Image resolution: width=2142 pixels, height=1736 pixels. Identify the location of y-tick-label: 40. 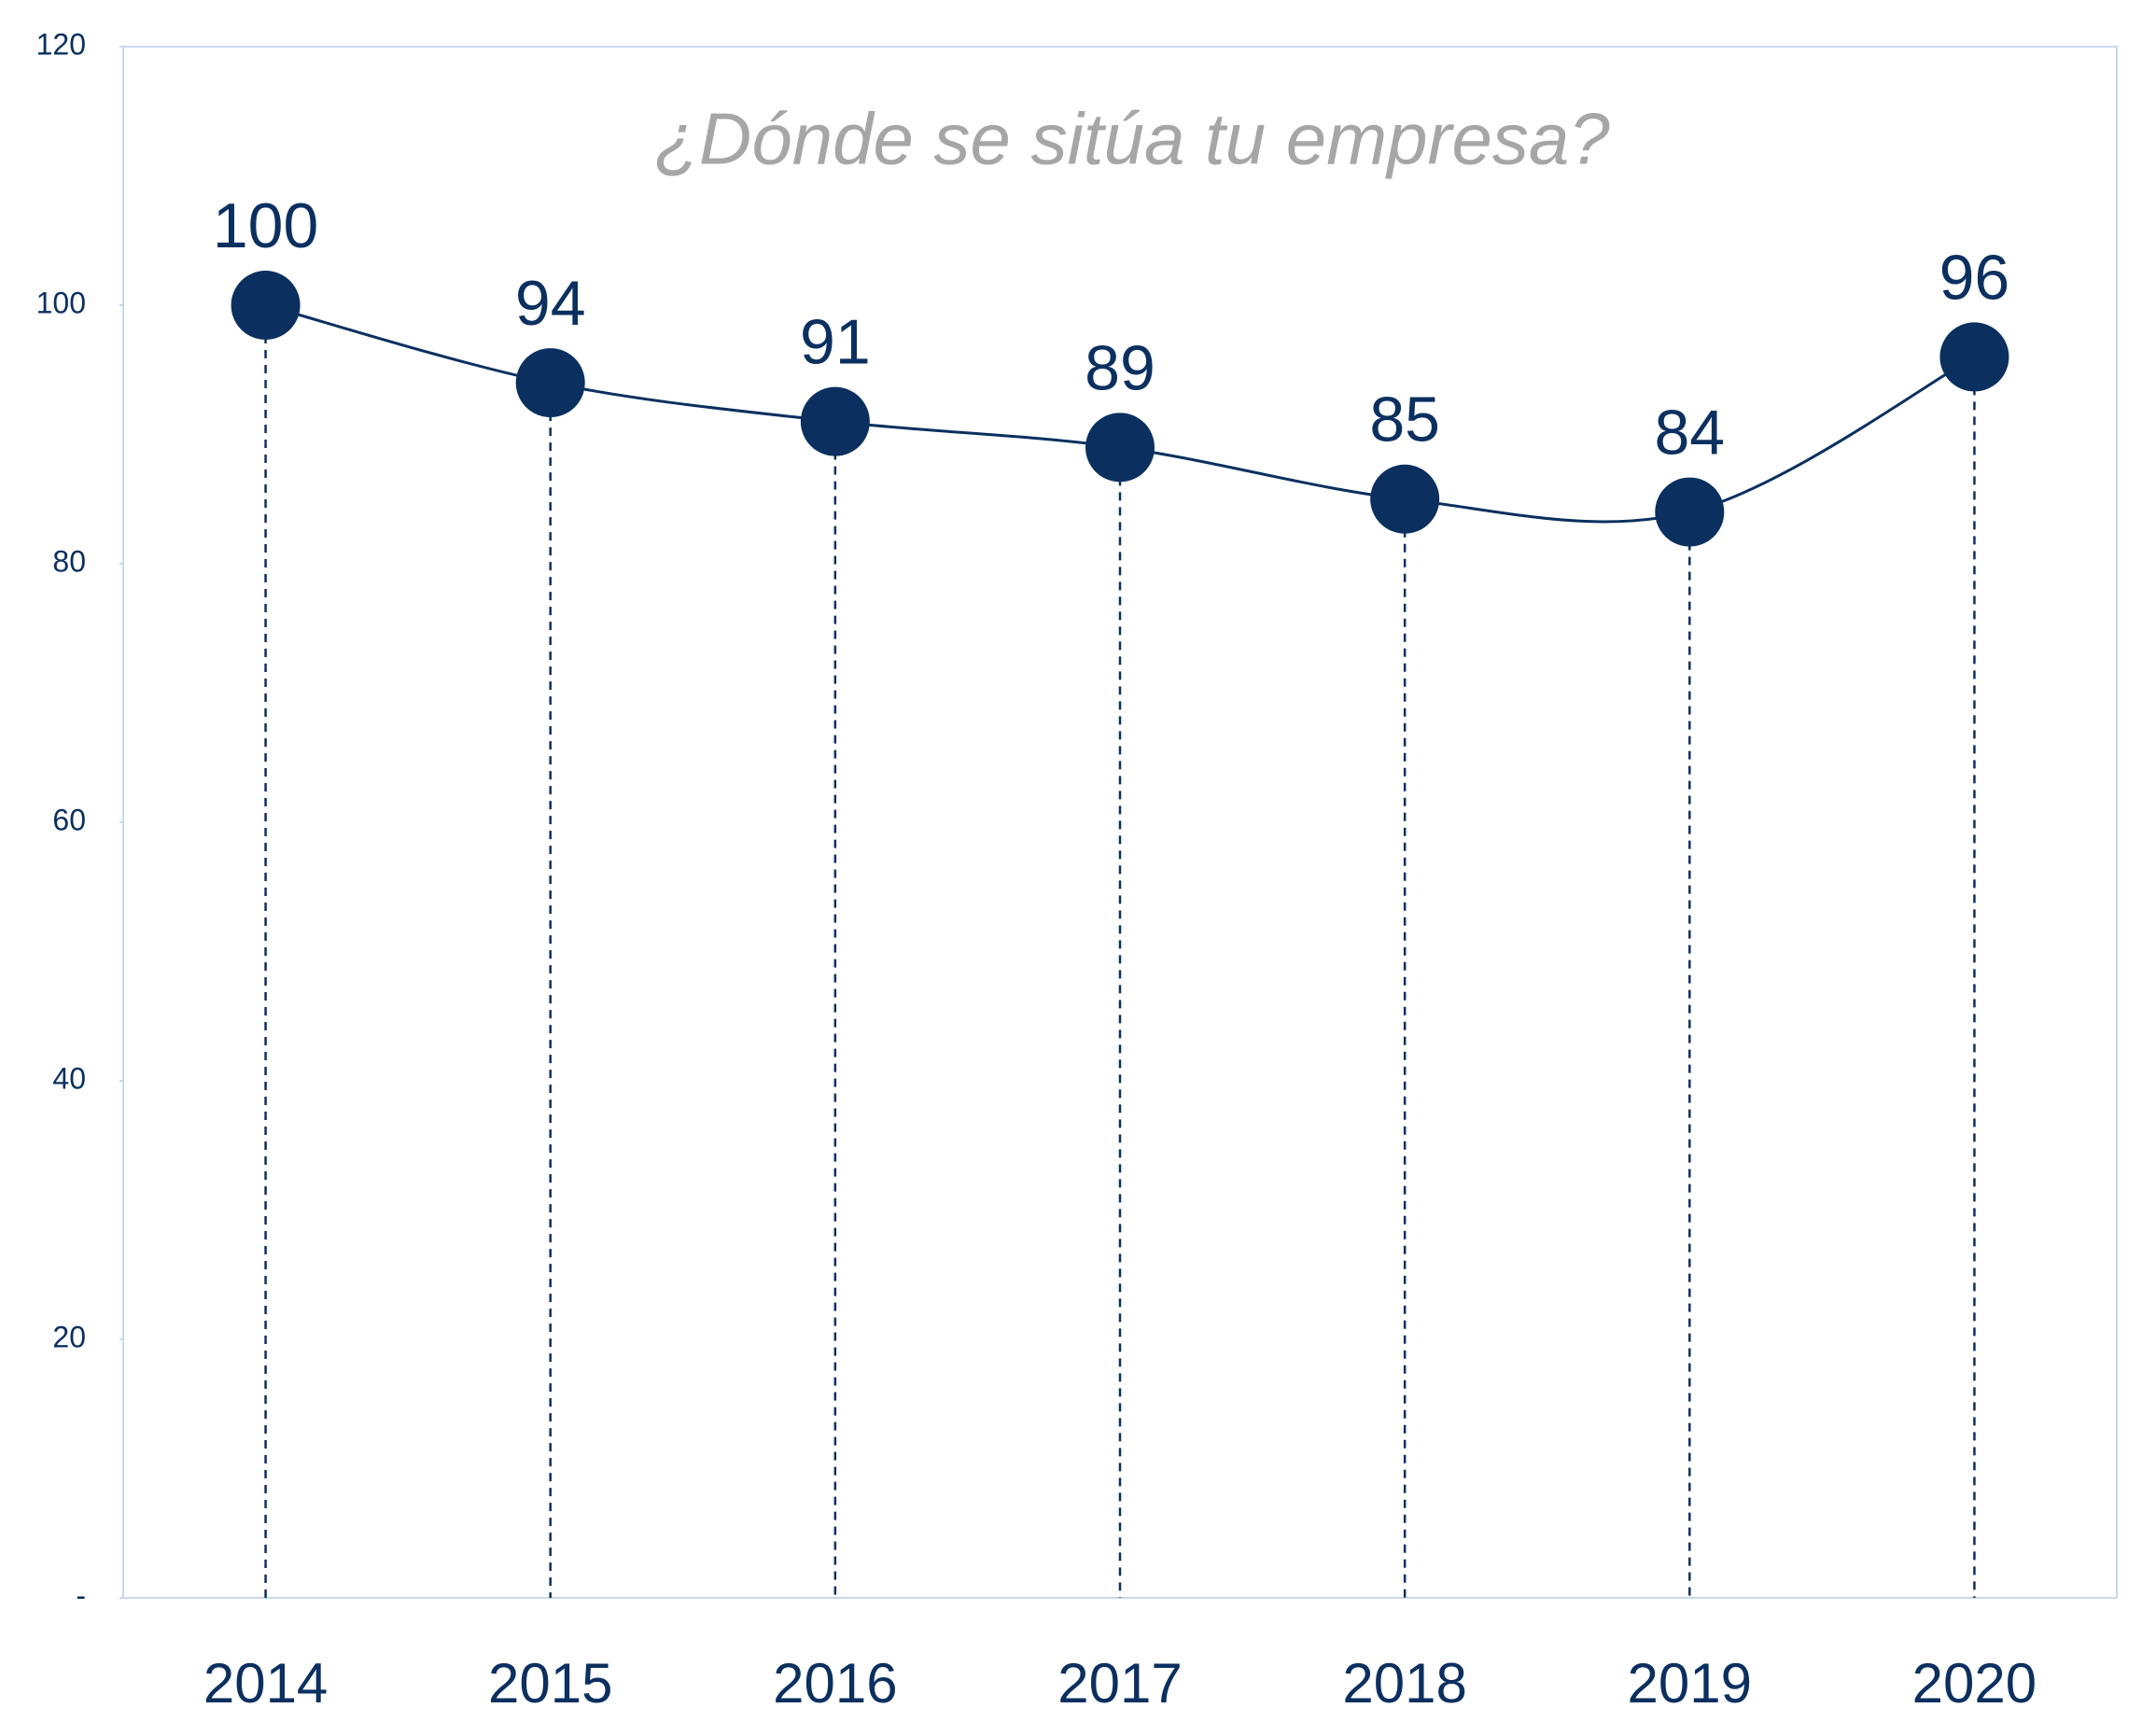
(69, 1078).